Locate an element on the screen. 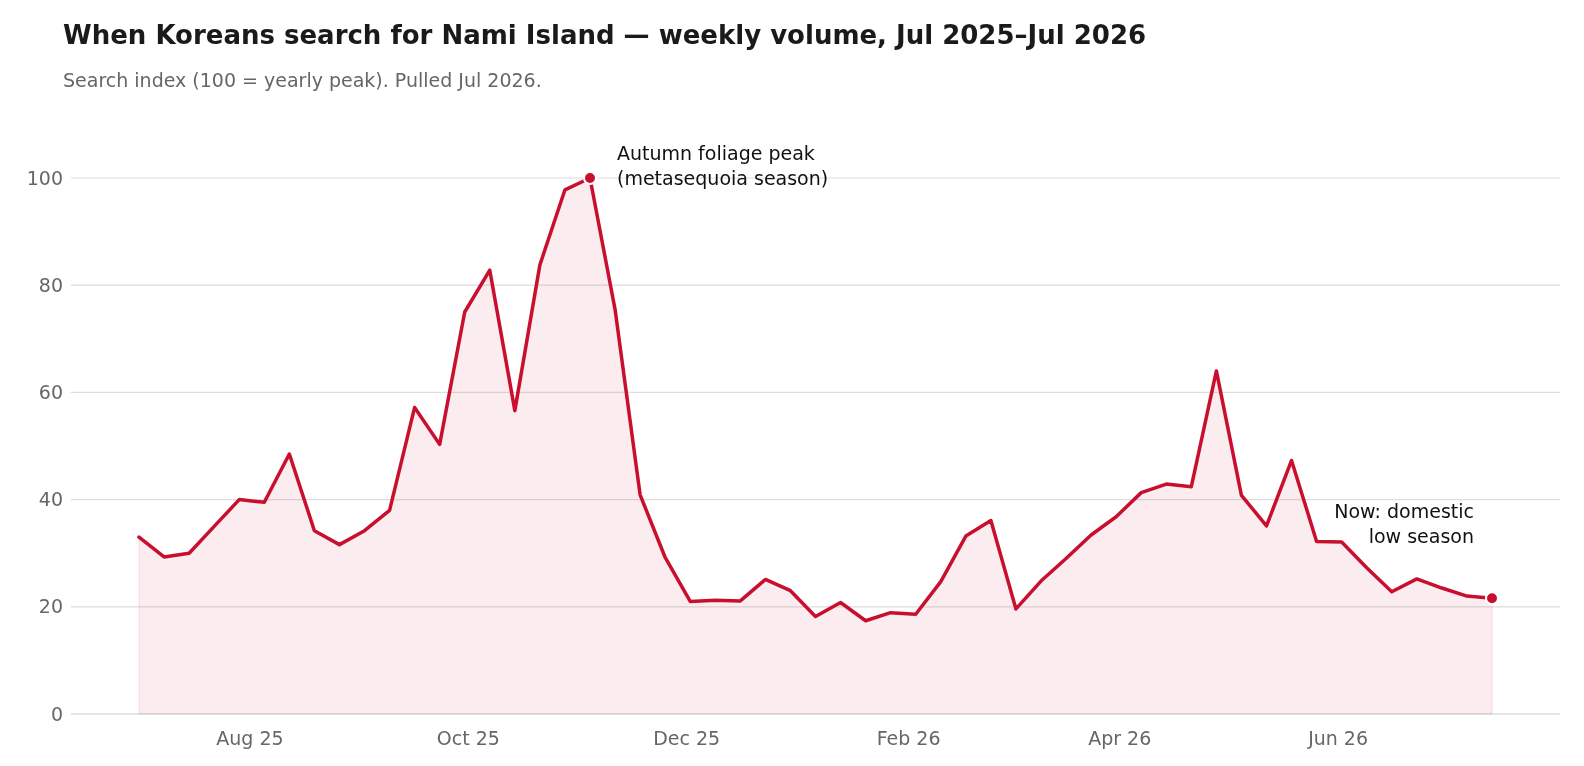  chart-title: When Koreans search for Nami Island — weekly volume, Jul 2025–Jul 2026 is located at coordinates (605, 35).